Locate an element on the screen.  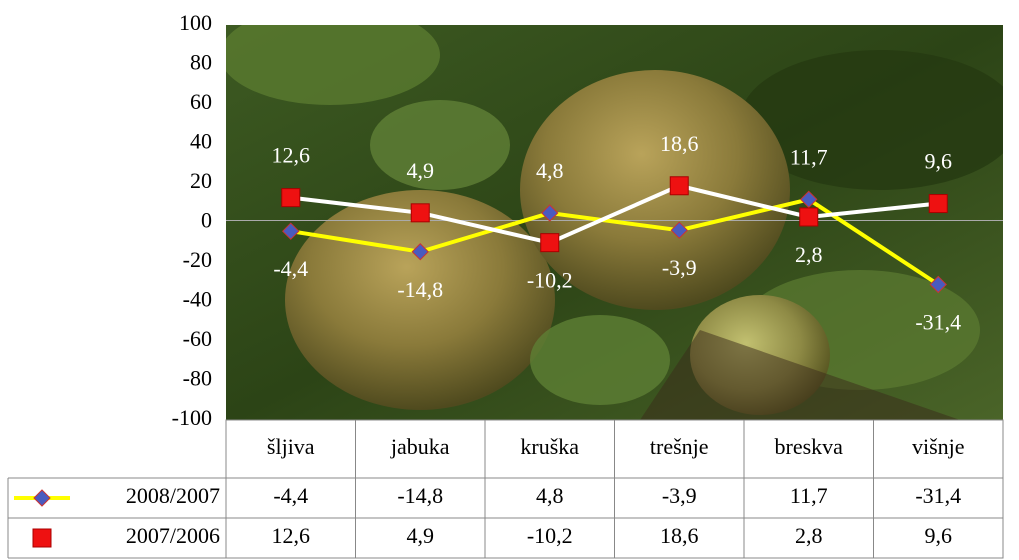
table-cell: 18,6 is located at coordinates (679, 535).